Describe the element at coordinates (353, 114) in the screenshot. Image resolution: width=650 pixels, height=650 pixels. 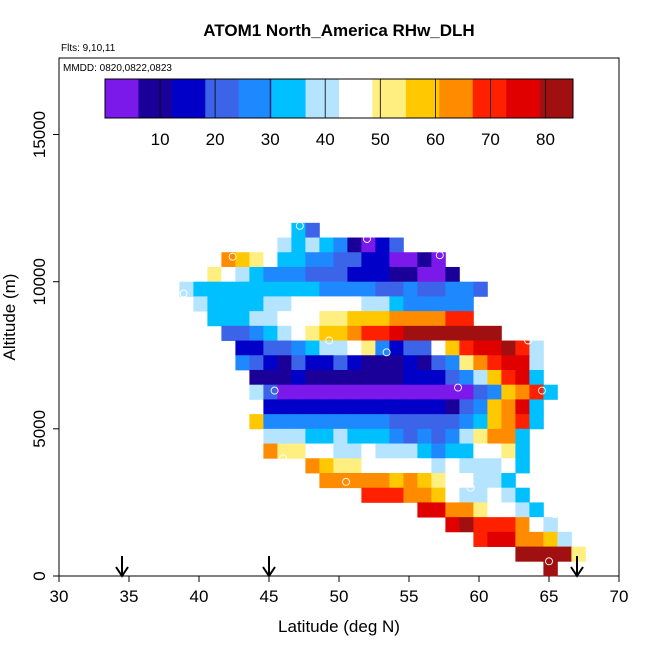
I see `colorbar-ticks: 10 20 30 40 50 60 70 80` at that location.